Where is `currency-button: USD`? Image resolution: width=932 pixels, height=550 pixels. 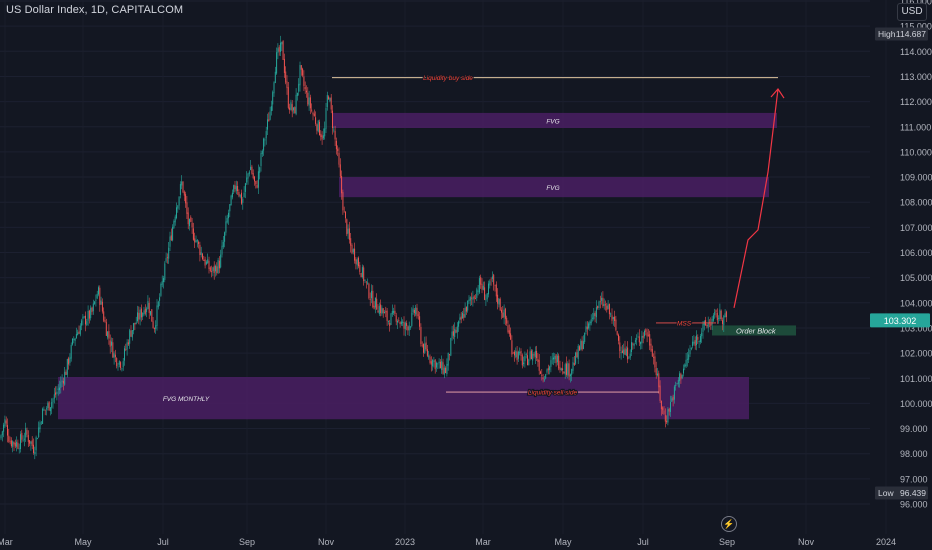
currency-button: USD is located at coordinates (912, 12).